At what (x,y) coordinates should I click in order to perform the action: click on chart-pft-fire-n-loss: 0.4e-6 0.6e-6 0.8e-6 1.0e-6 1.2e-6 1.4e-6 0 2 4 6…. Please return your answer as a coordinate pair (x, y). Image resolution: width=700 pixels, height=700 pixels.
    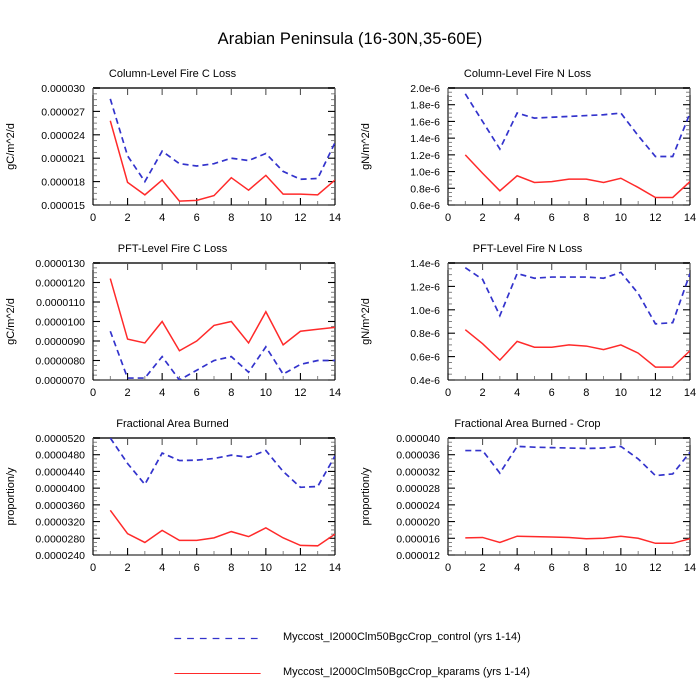
    Looking at the image, I should click on (528, 328).